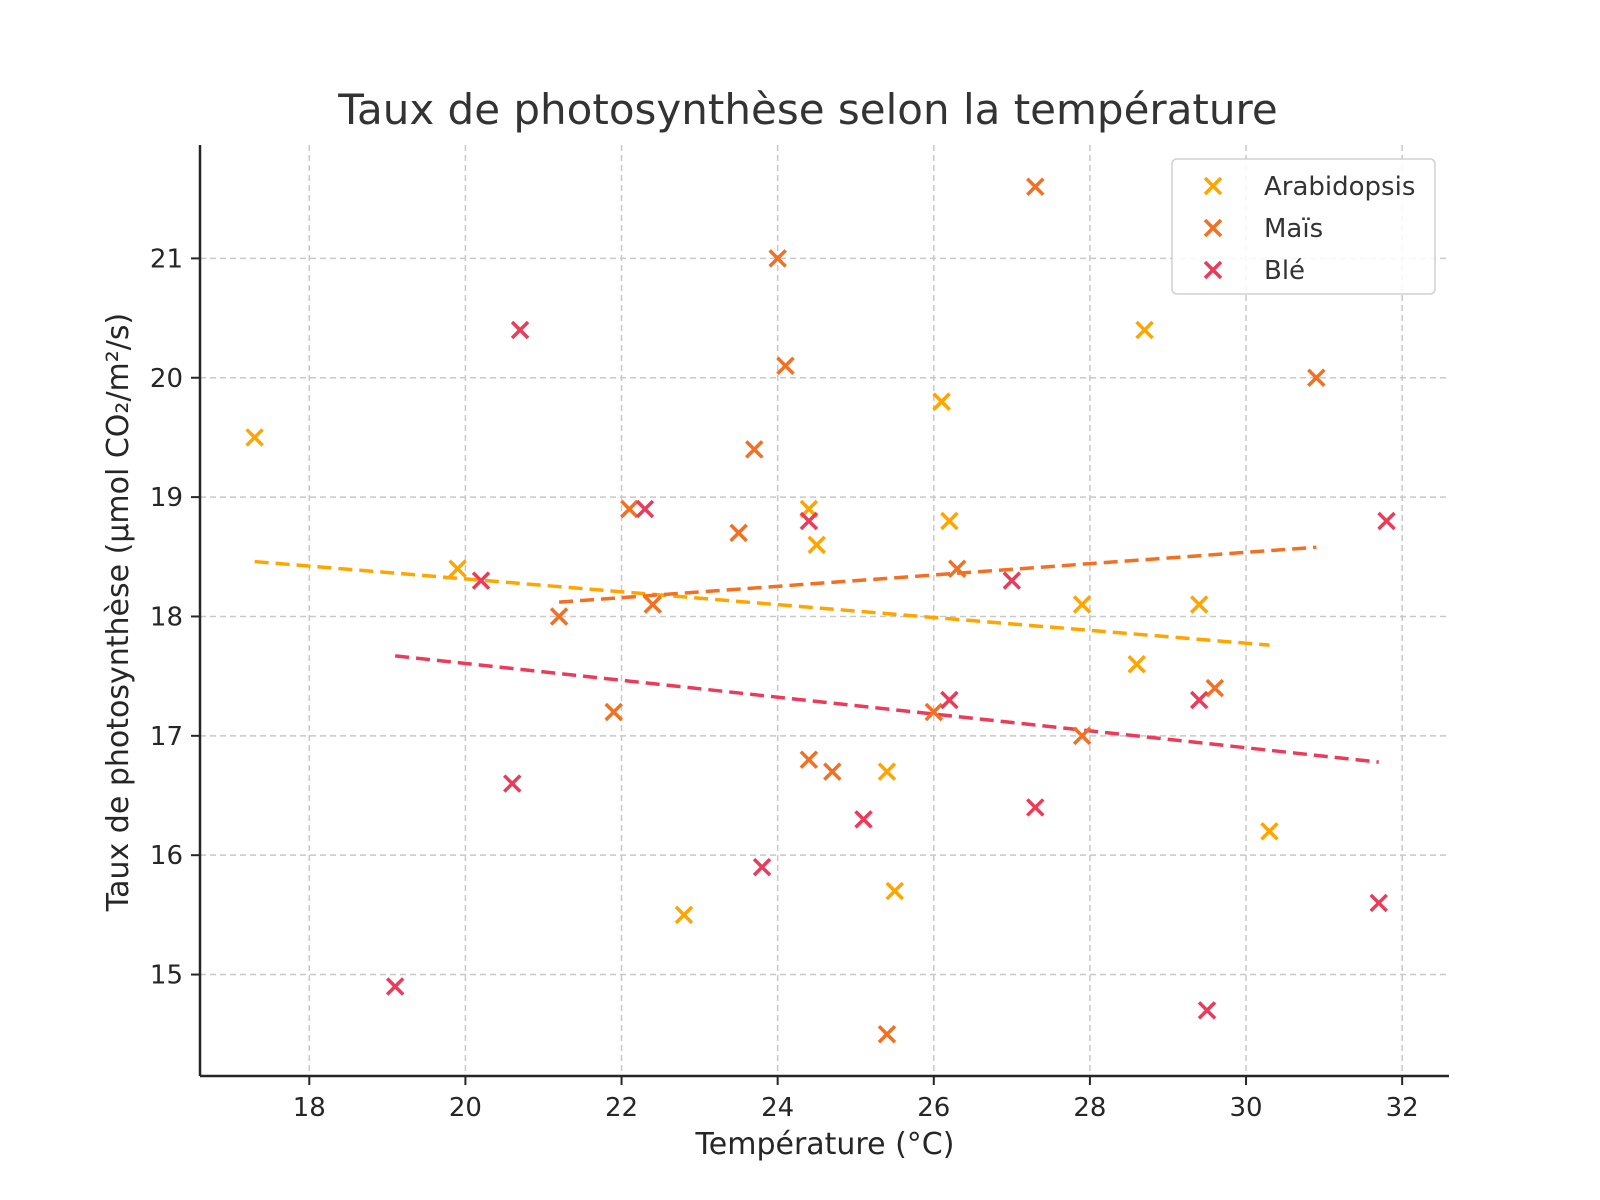 This screenshot has width=1600, height=1200. I want to click on x-ticks: 18 20 22 24 26 28 30 32, so click(856, 1099).